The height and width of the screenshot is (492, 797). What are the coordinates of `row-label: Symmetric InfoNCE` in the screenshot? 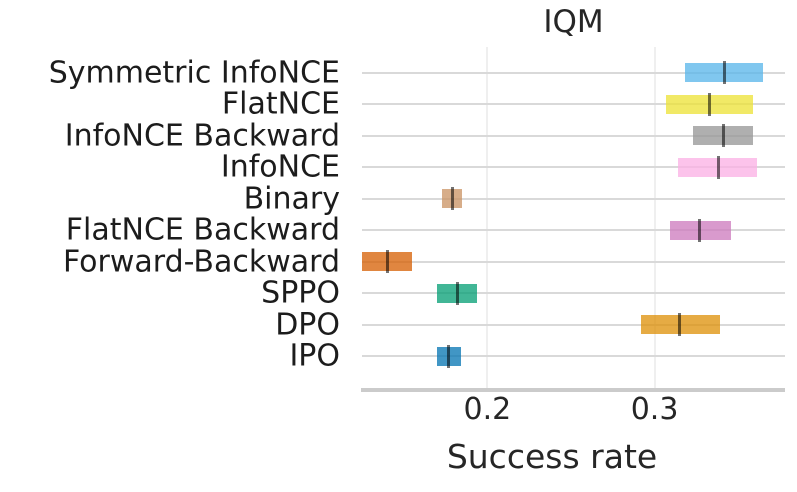 It's located at (194, 72).